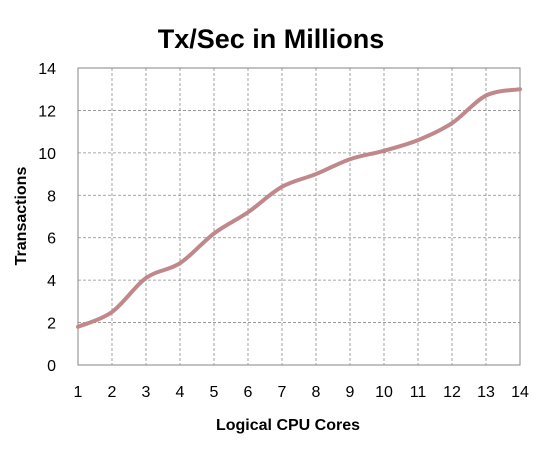 The image size is (544, 450). What do you see at coordinates (51, 239) in the screenshot?
I see `y-tick-label: 6` at bounding box center [51, 239].